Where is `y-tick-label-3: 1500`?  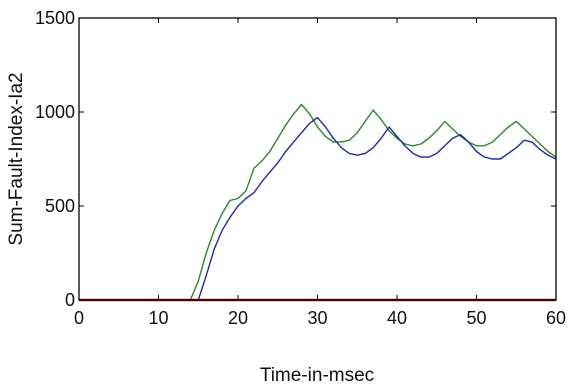 y-tick-label-3: 1500 is located at coordinates (55, 18).